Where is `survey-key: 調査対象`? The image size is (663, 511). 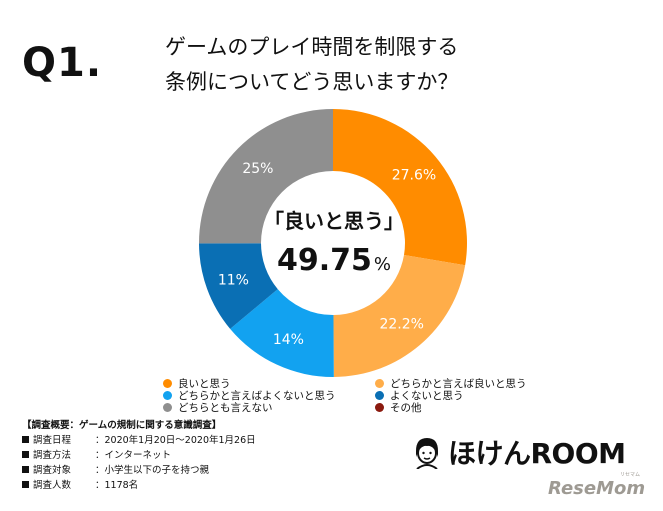
survey-key: 調査対象 is located at coordinates (52, 470).